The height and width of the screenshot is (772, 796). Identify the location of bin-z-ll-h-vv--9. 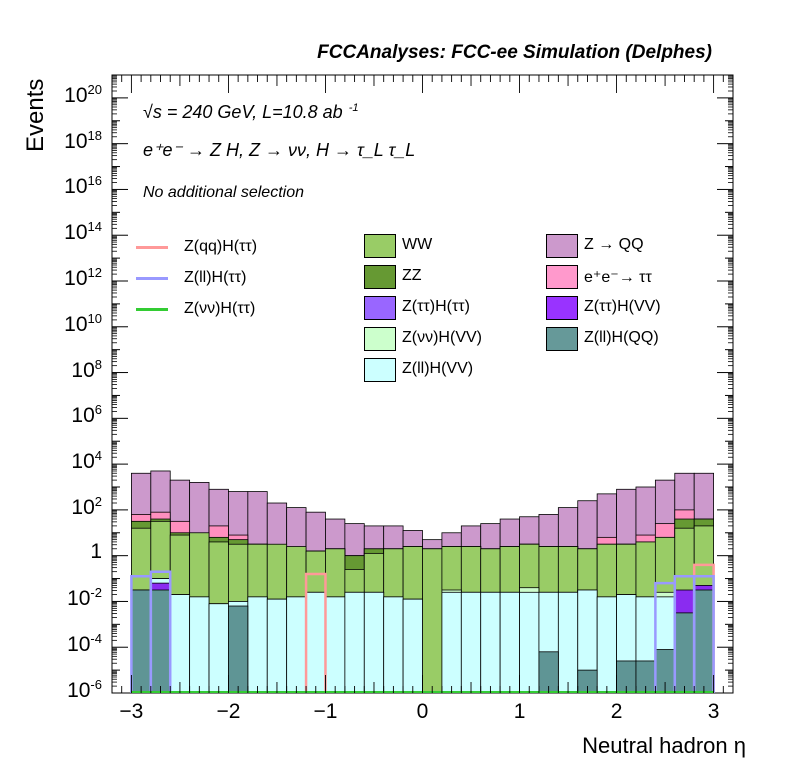
(315, 642).